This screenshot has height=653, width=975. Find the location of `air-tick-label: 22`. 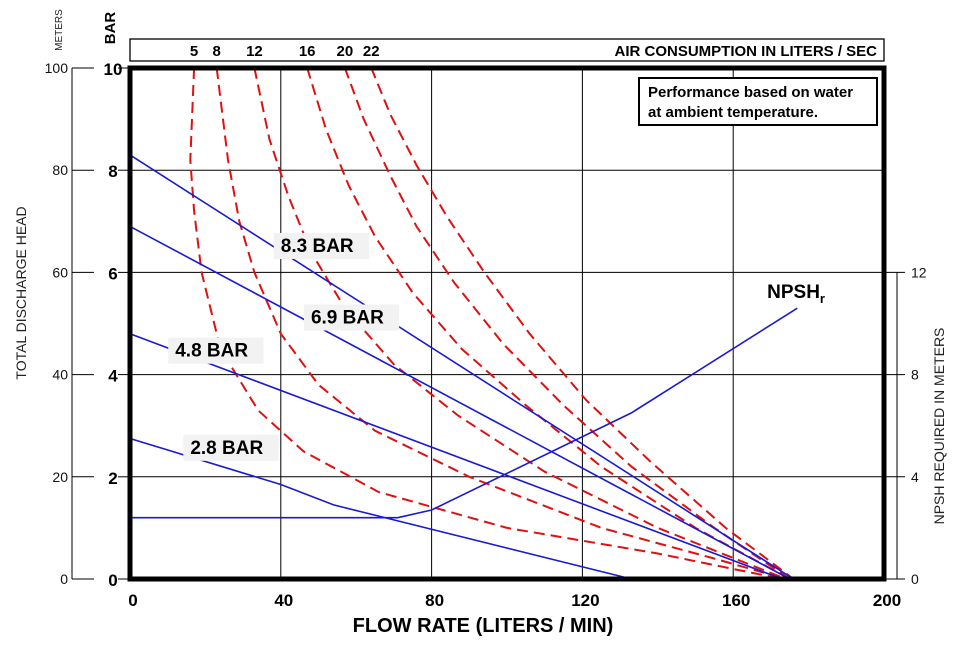

air-tick-label: 22 is located at coordinates (371, 51).